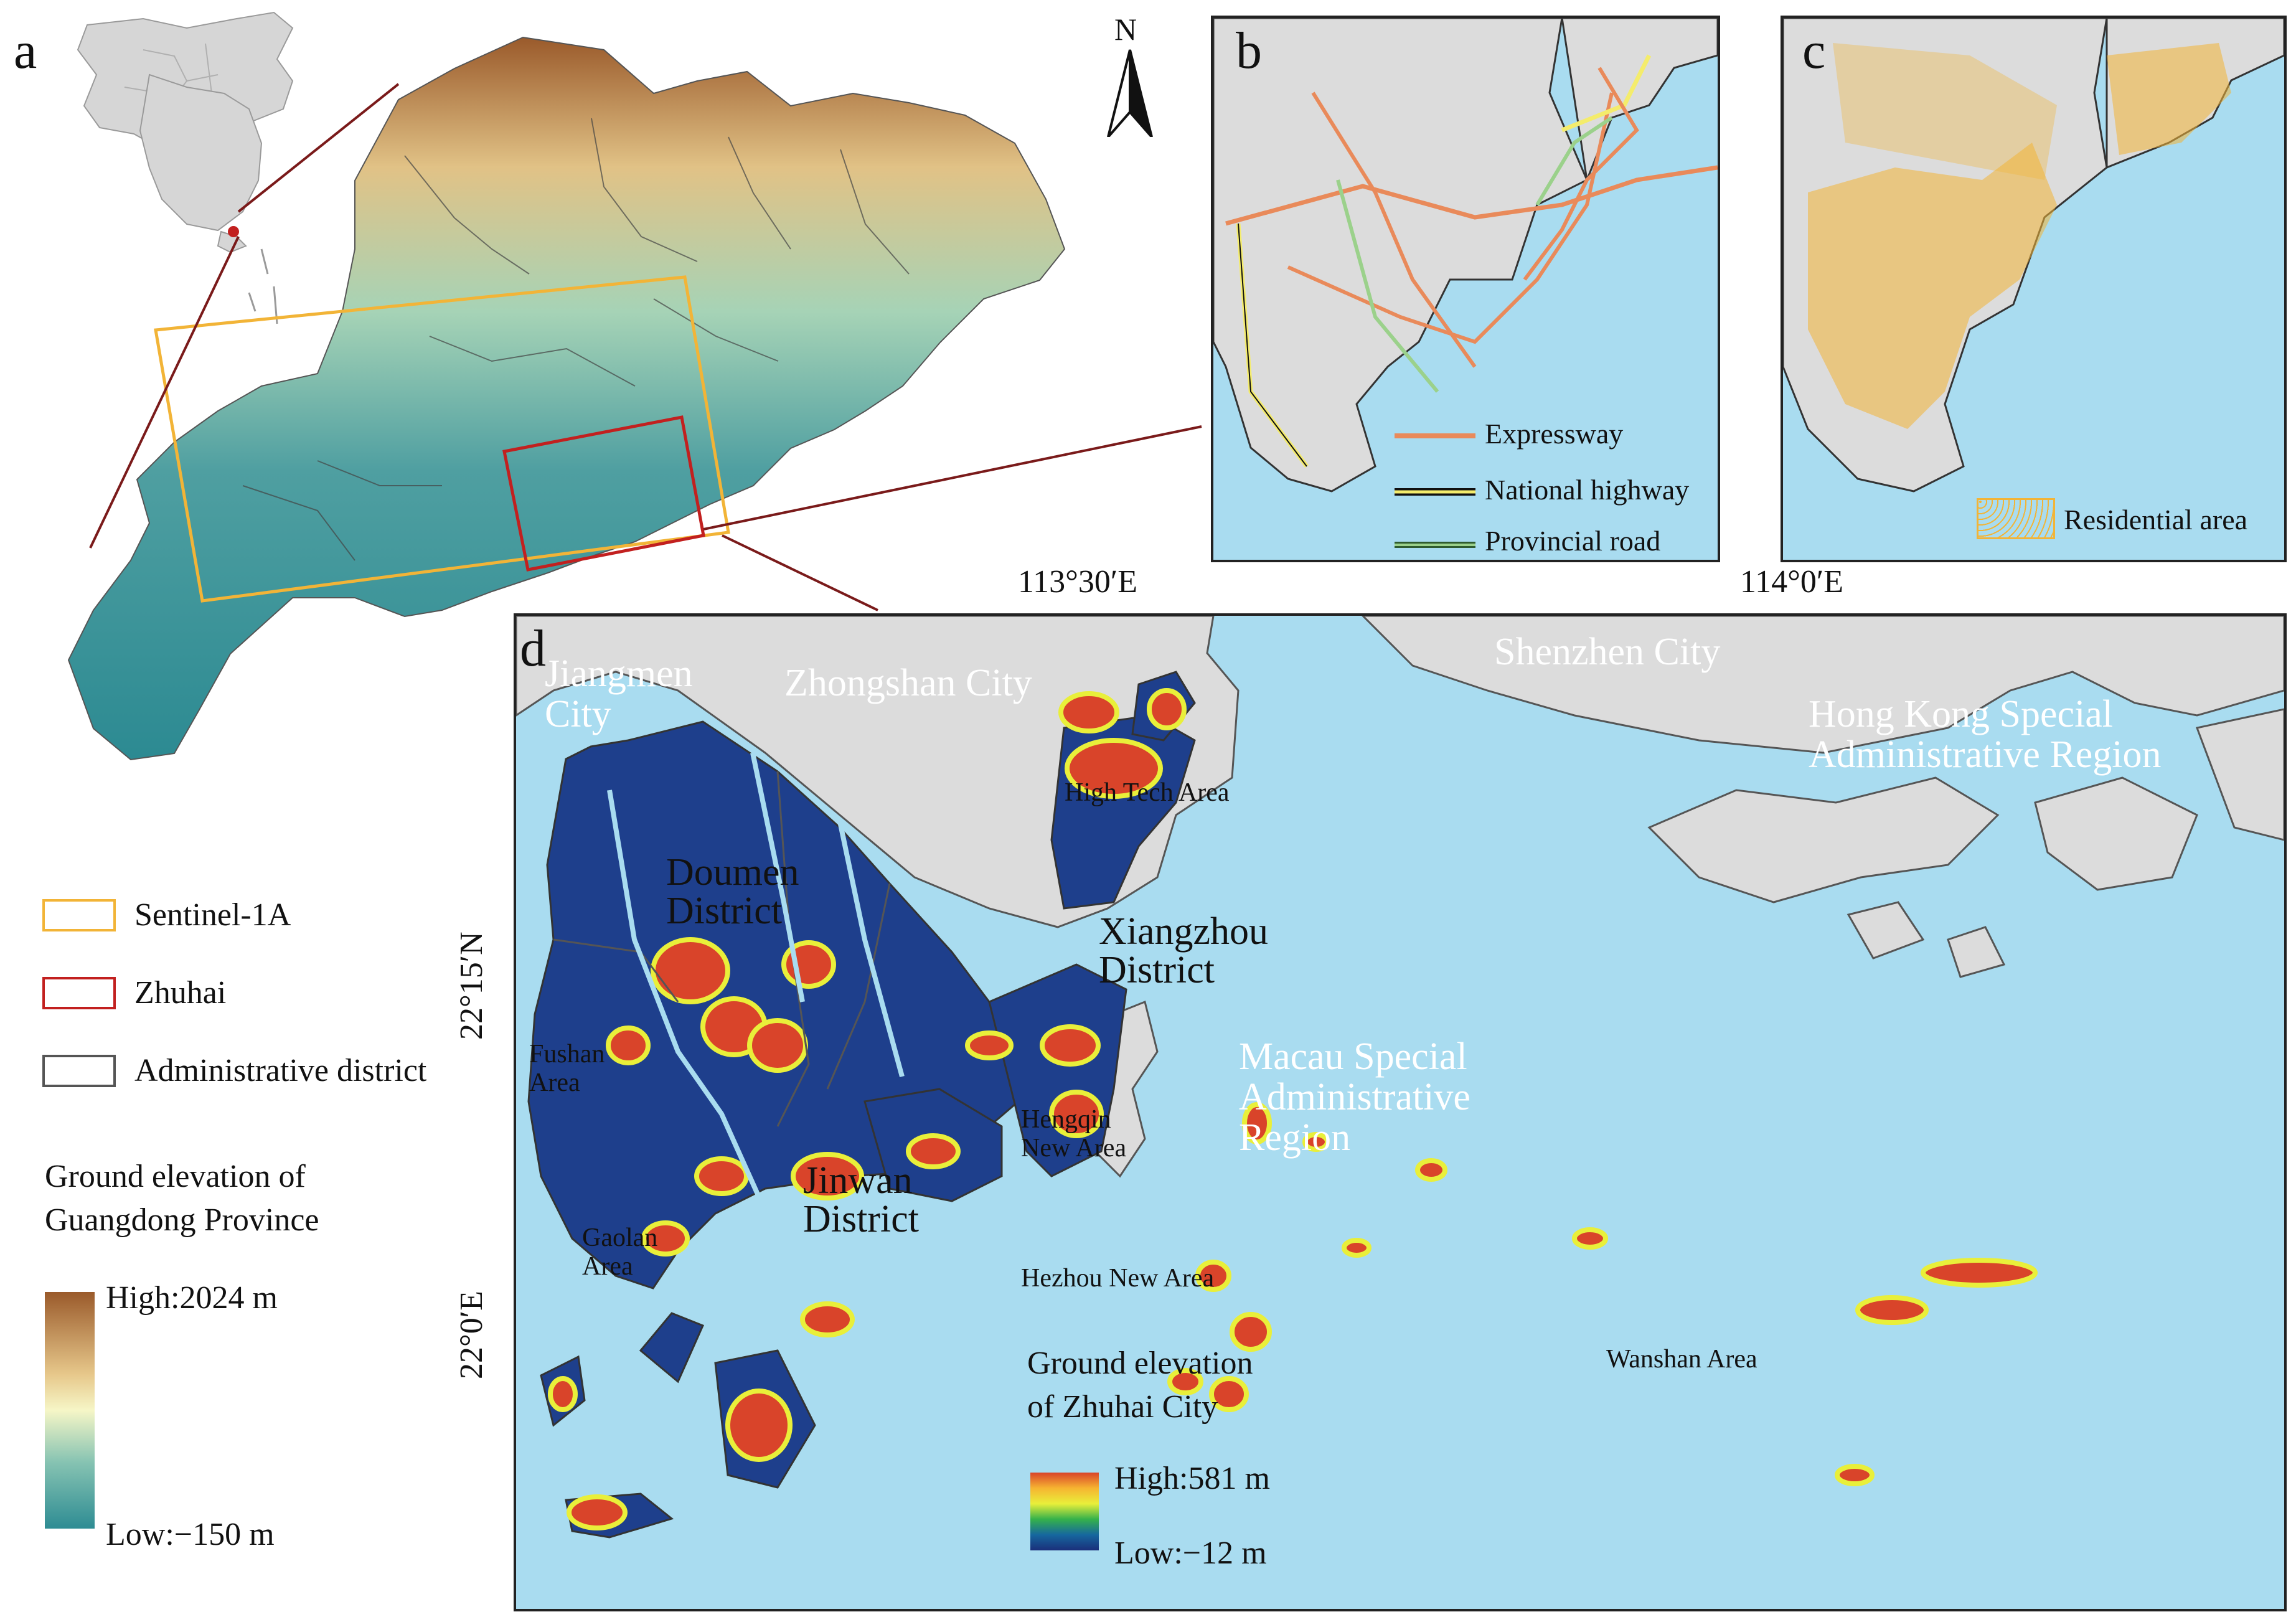 The height and width of the screenshot is (1622, 2296). What do you see at coordinates (1607, 652) in the screenshot?
I see `label-shenzhen: Shenzhen City` at bounding box center [1607, 652].